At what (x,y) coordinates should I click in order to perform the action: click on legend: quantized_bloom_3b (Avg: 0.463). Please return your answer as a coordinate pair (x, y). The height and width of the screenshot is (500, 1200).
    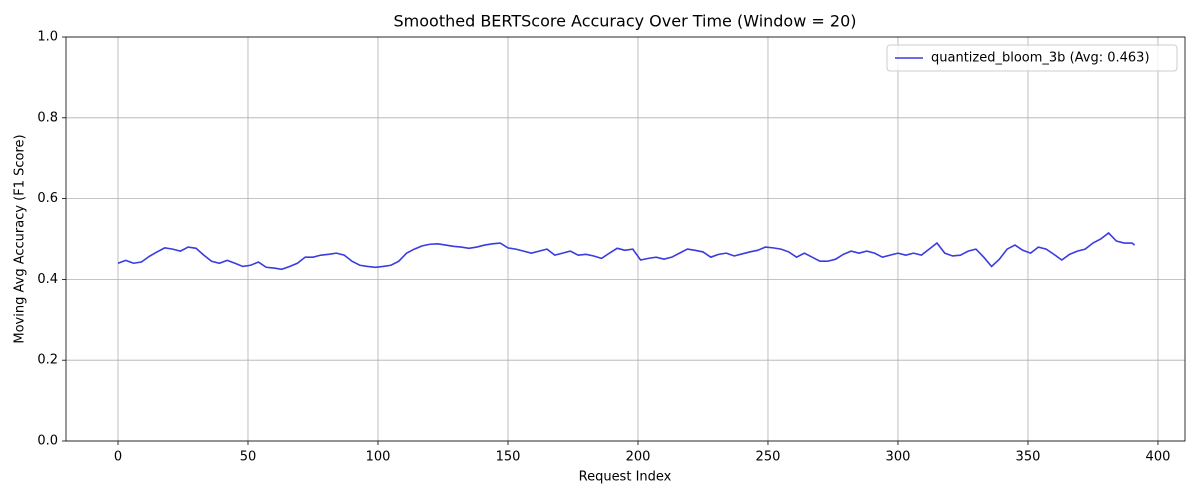
    Looking at the image, I should click on (1032, 58).